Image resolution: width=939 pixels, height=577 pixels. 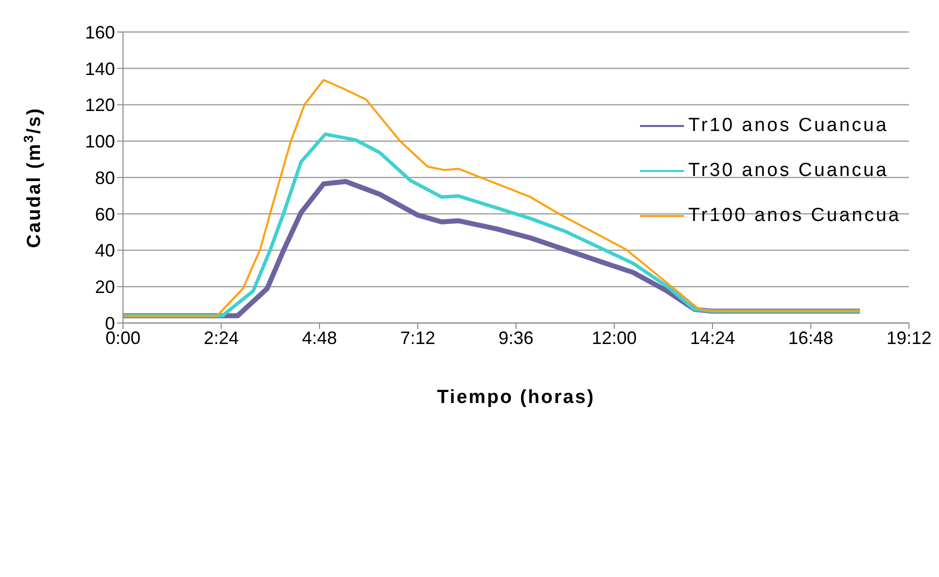 I want to click on y-tick-label: 20, so click(x=104, y=287).